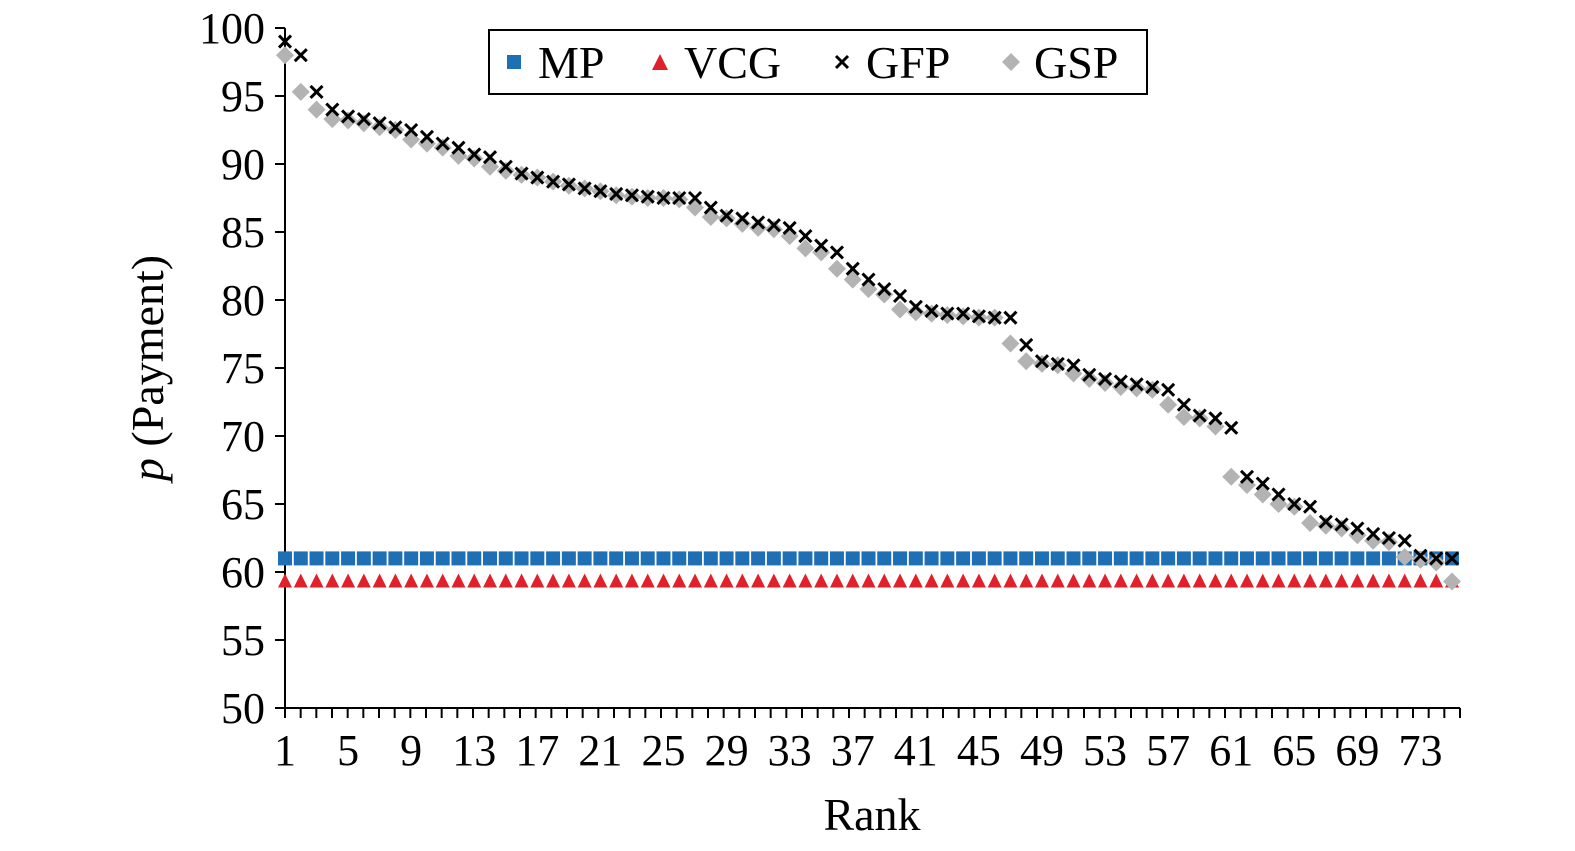 The image size is (1575, 851). I want to click on legend-label-gfp: GFP, so click(908, 62).